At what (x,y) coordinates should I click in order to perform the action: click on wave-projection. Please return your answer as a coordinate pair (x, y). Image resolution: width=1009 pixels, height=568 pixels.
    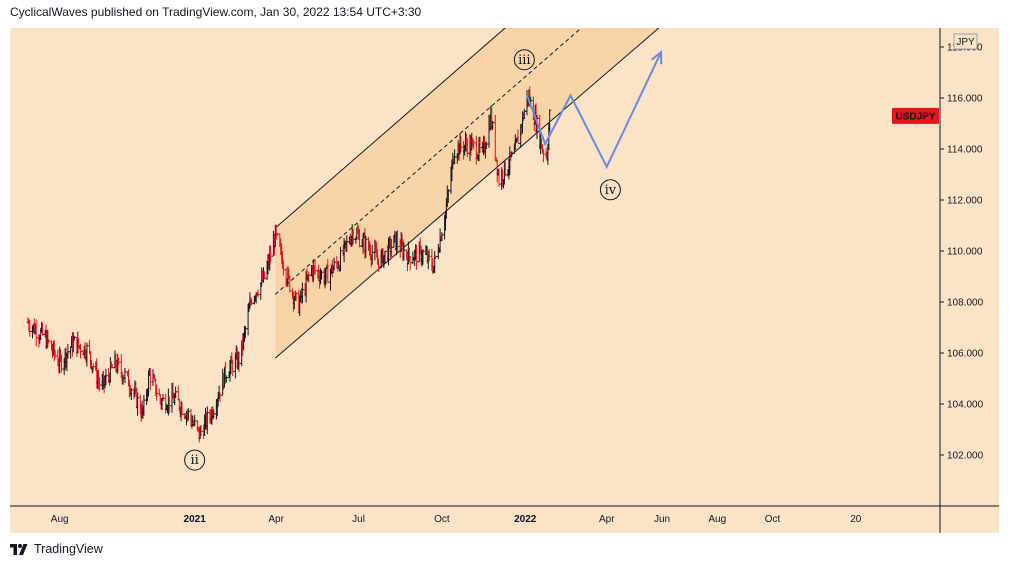
    Looking at the image, I should click on (594, 110).